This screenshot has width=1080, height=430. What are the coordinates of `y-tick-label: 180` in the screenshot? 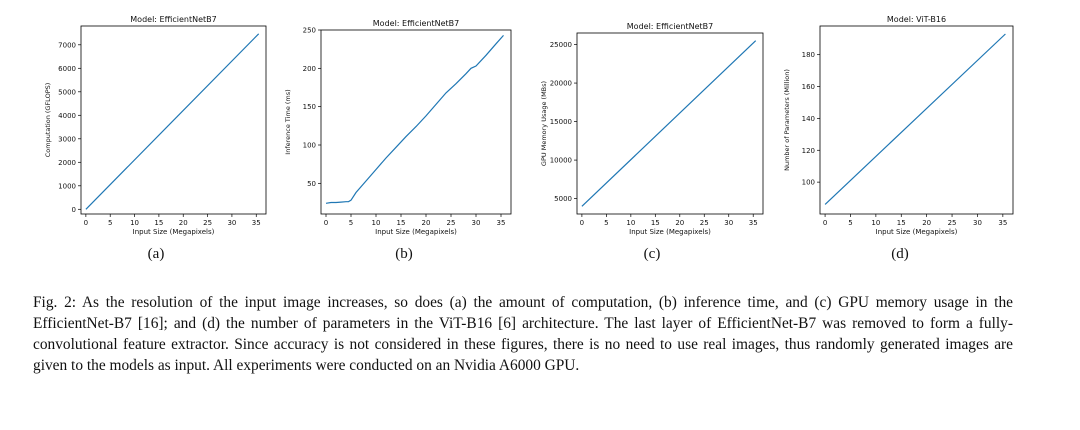 It's located at (808, 55).